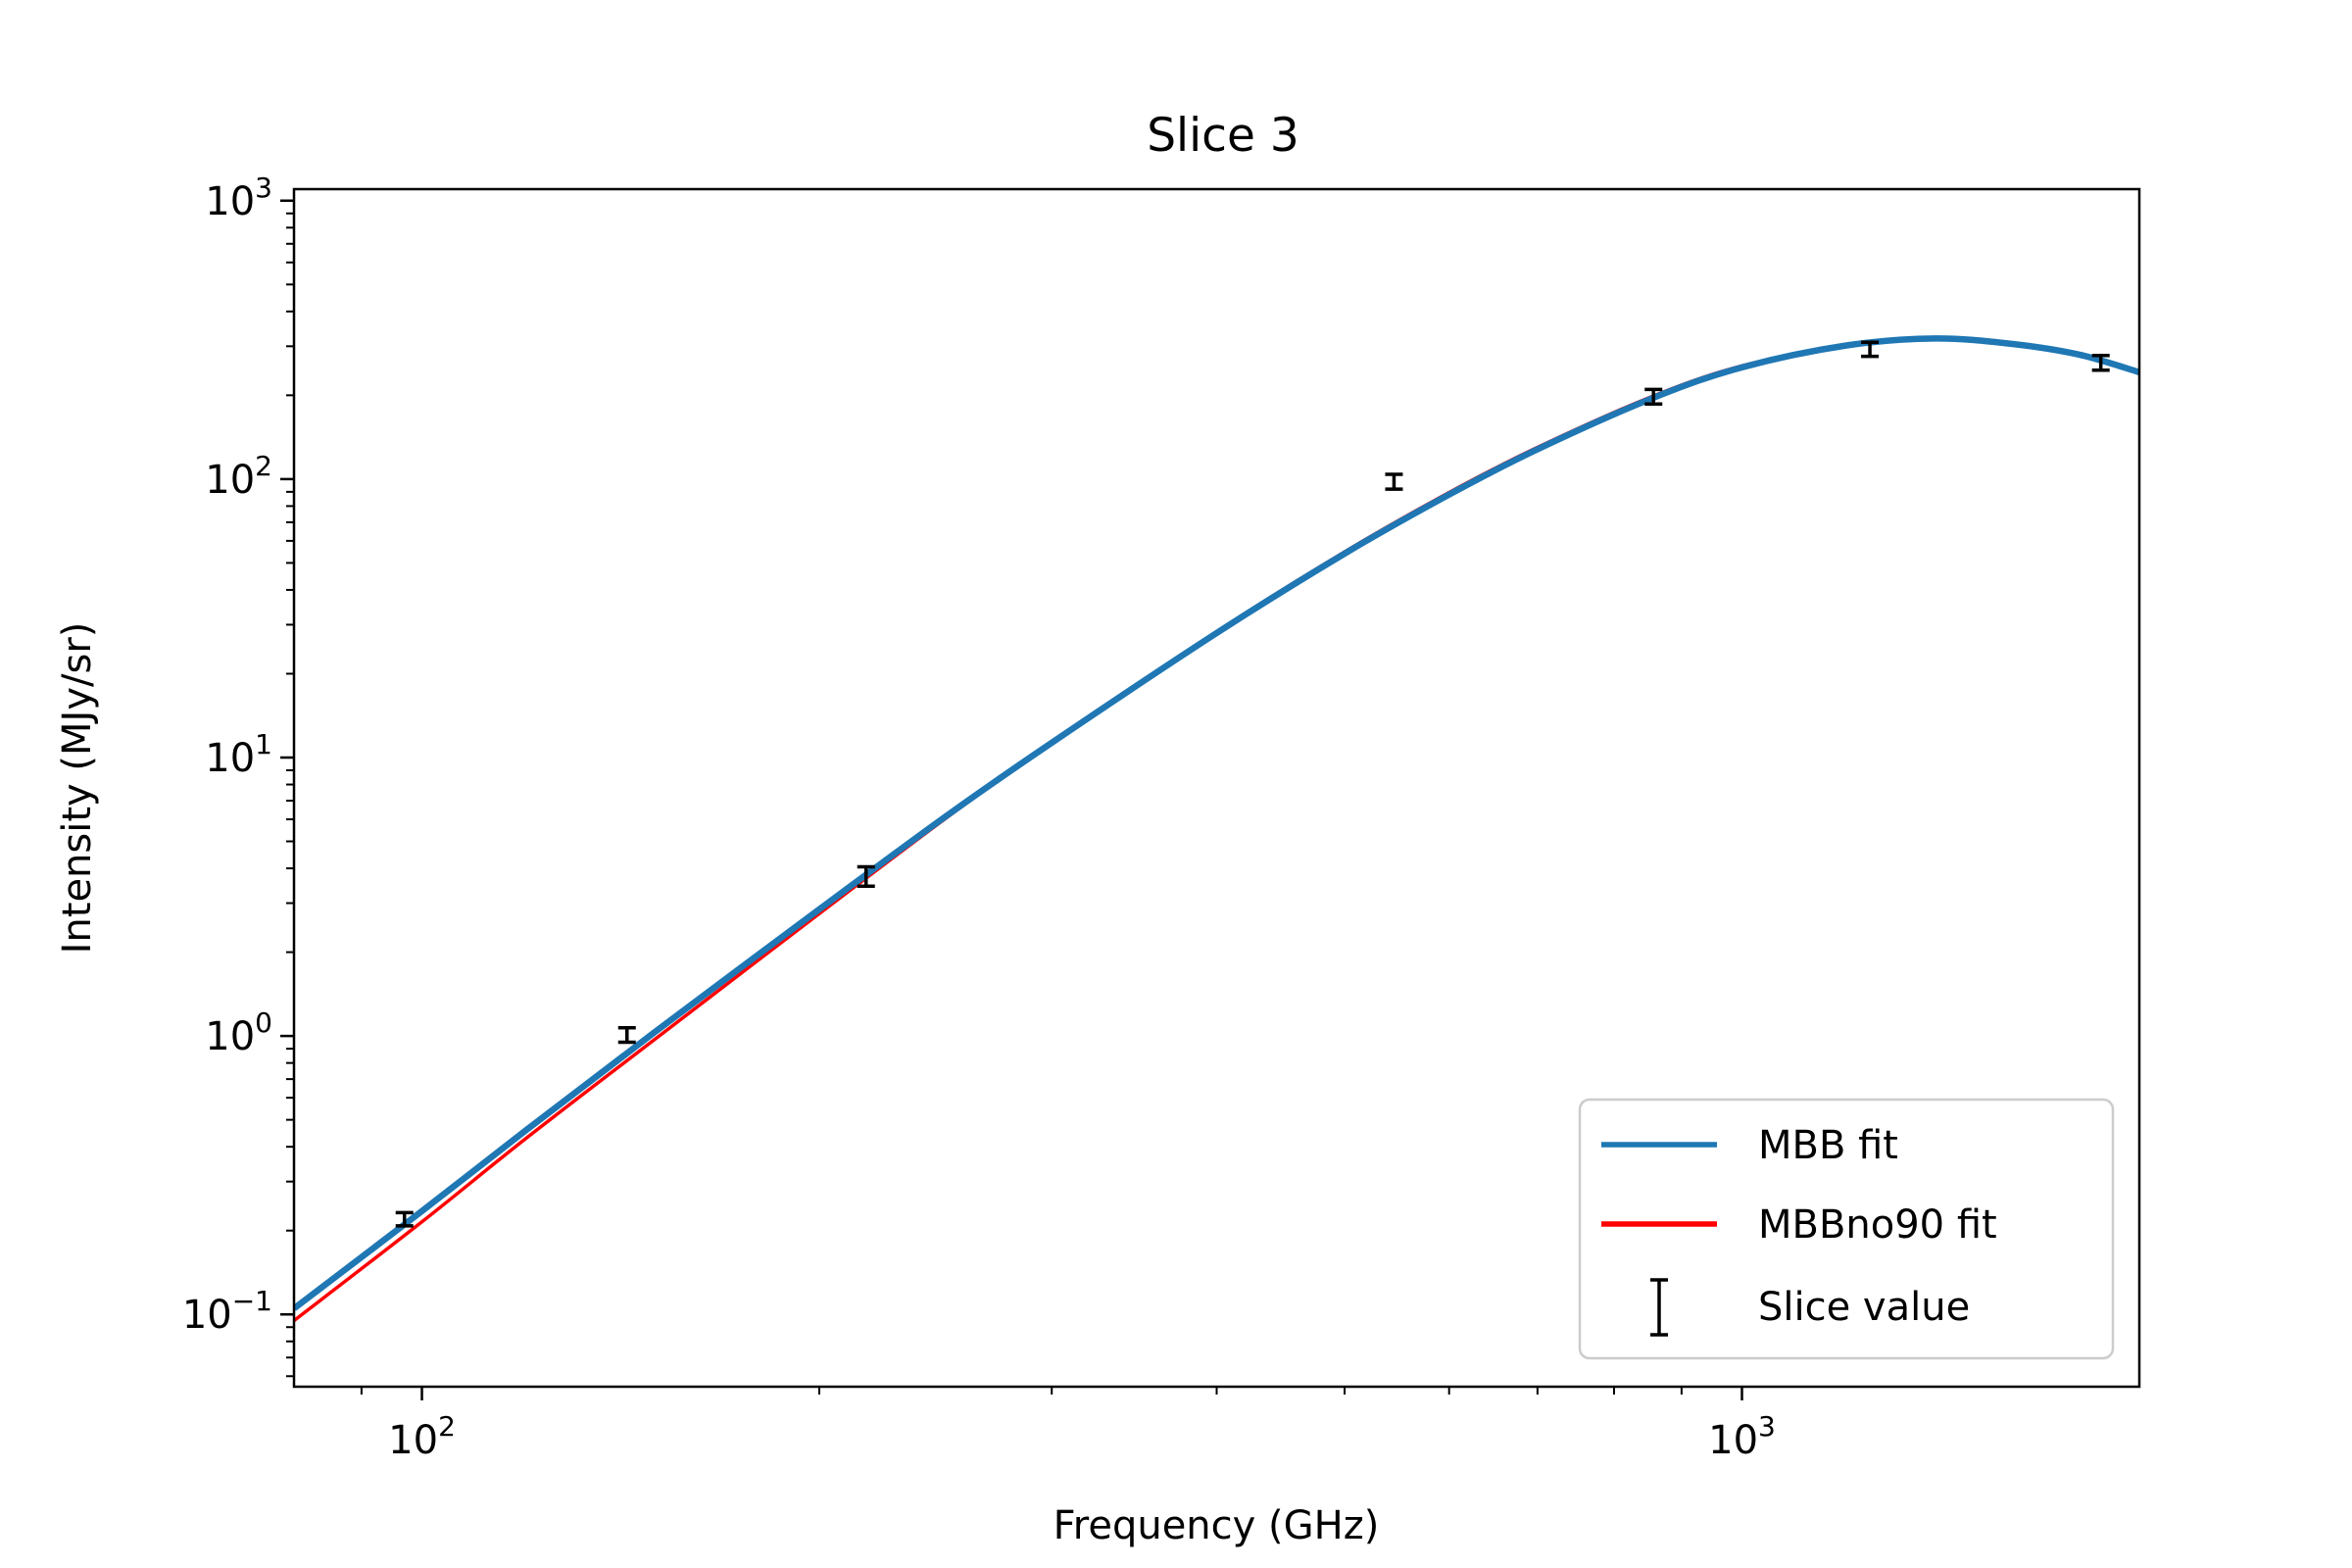 This screenshot has height=1568, width=2352. I want to click on y-tick-label: 10⁻¹, so click(227, 1311).